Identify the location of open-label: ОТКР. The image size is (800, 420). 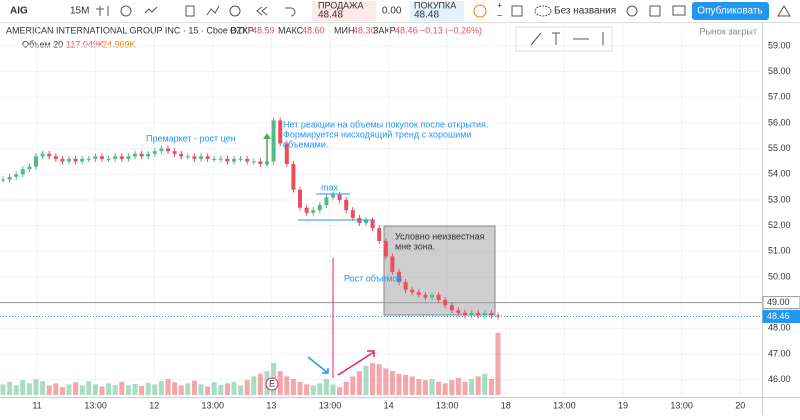
(242, 30).